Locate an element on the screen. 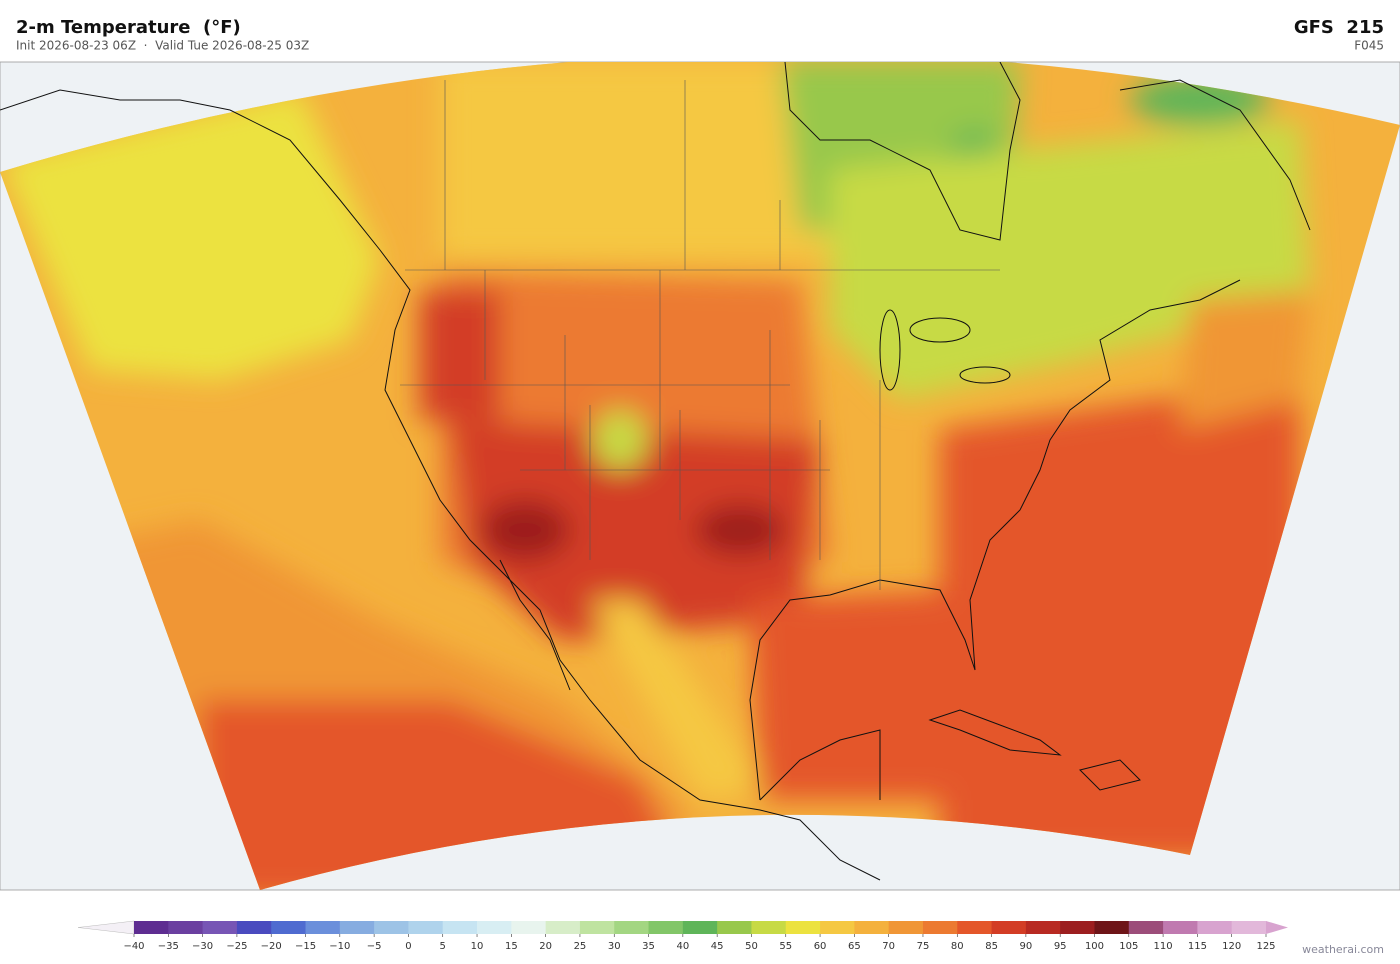 The image size is (1400, 964). colorbar-tick-label: −30 is located at coordinates (202, 946).